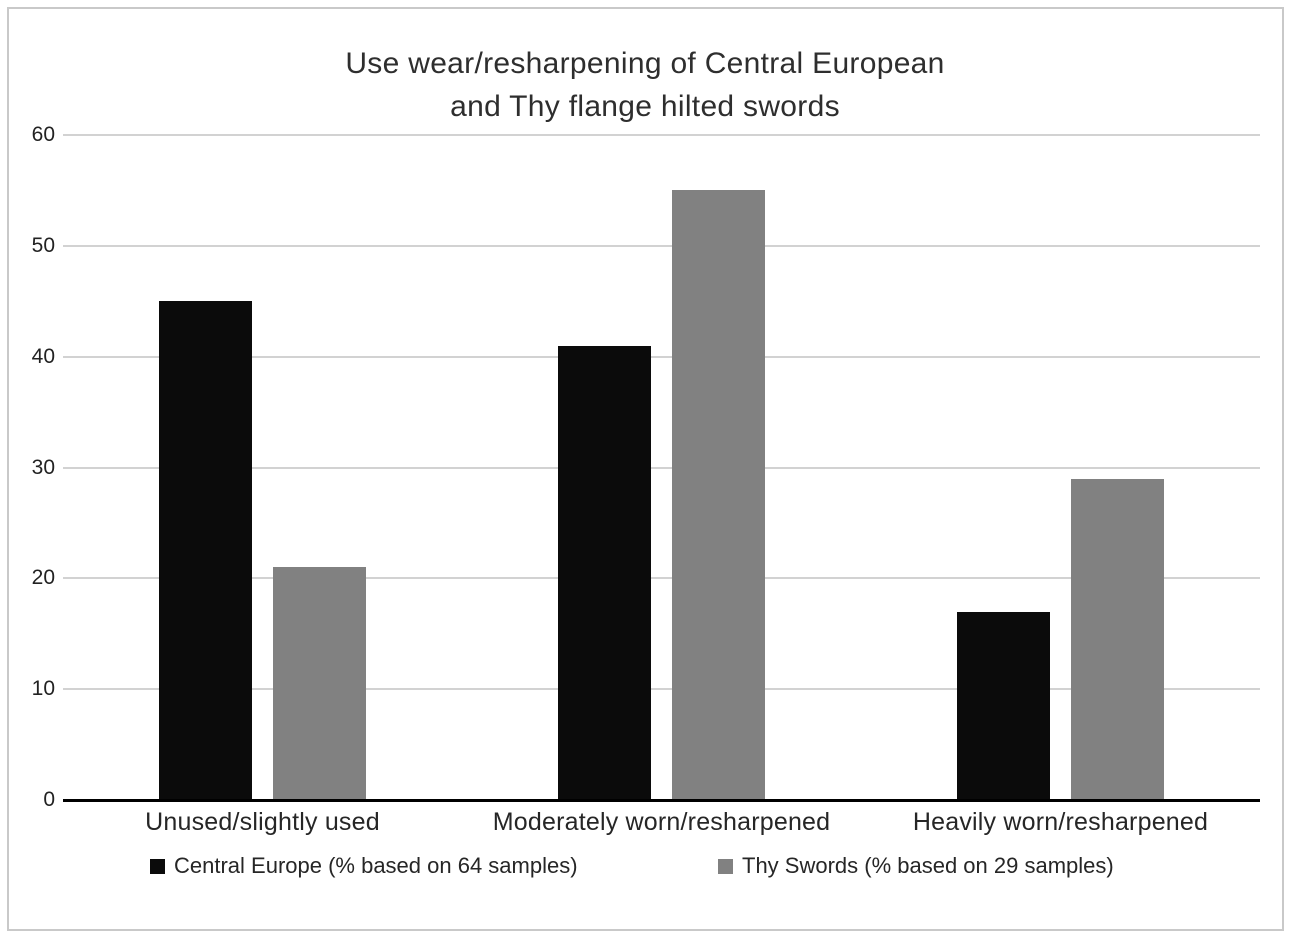 Image resolution: width=1290 pixels, height=935 pixels. I want to click on y-tick-label-0: 0, so click(49, 799).